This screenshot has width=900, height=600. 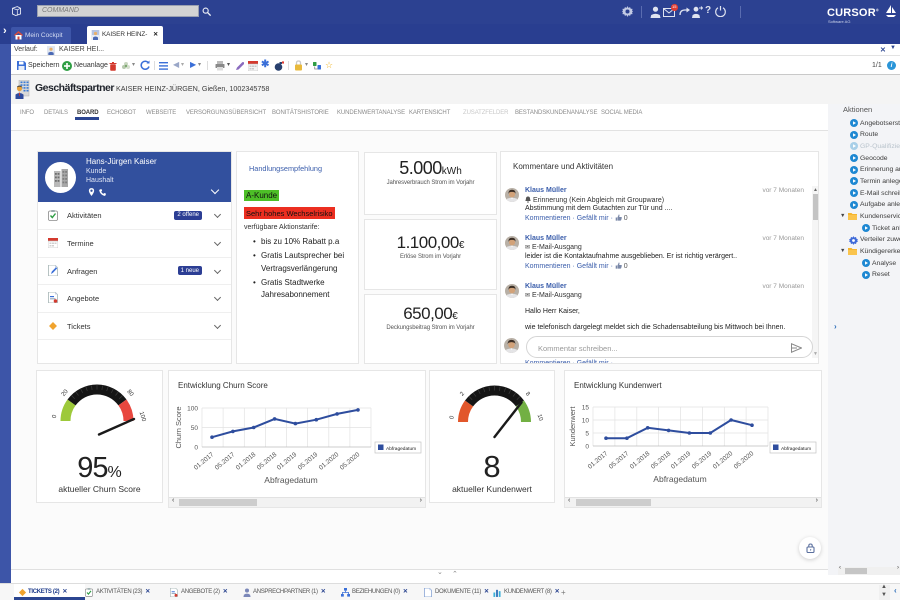 I want to click on svg-text: 5, so click(x=587, y=434).